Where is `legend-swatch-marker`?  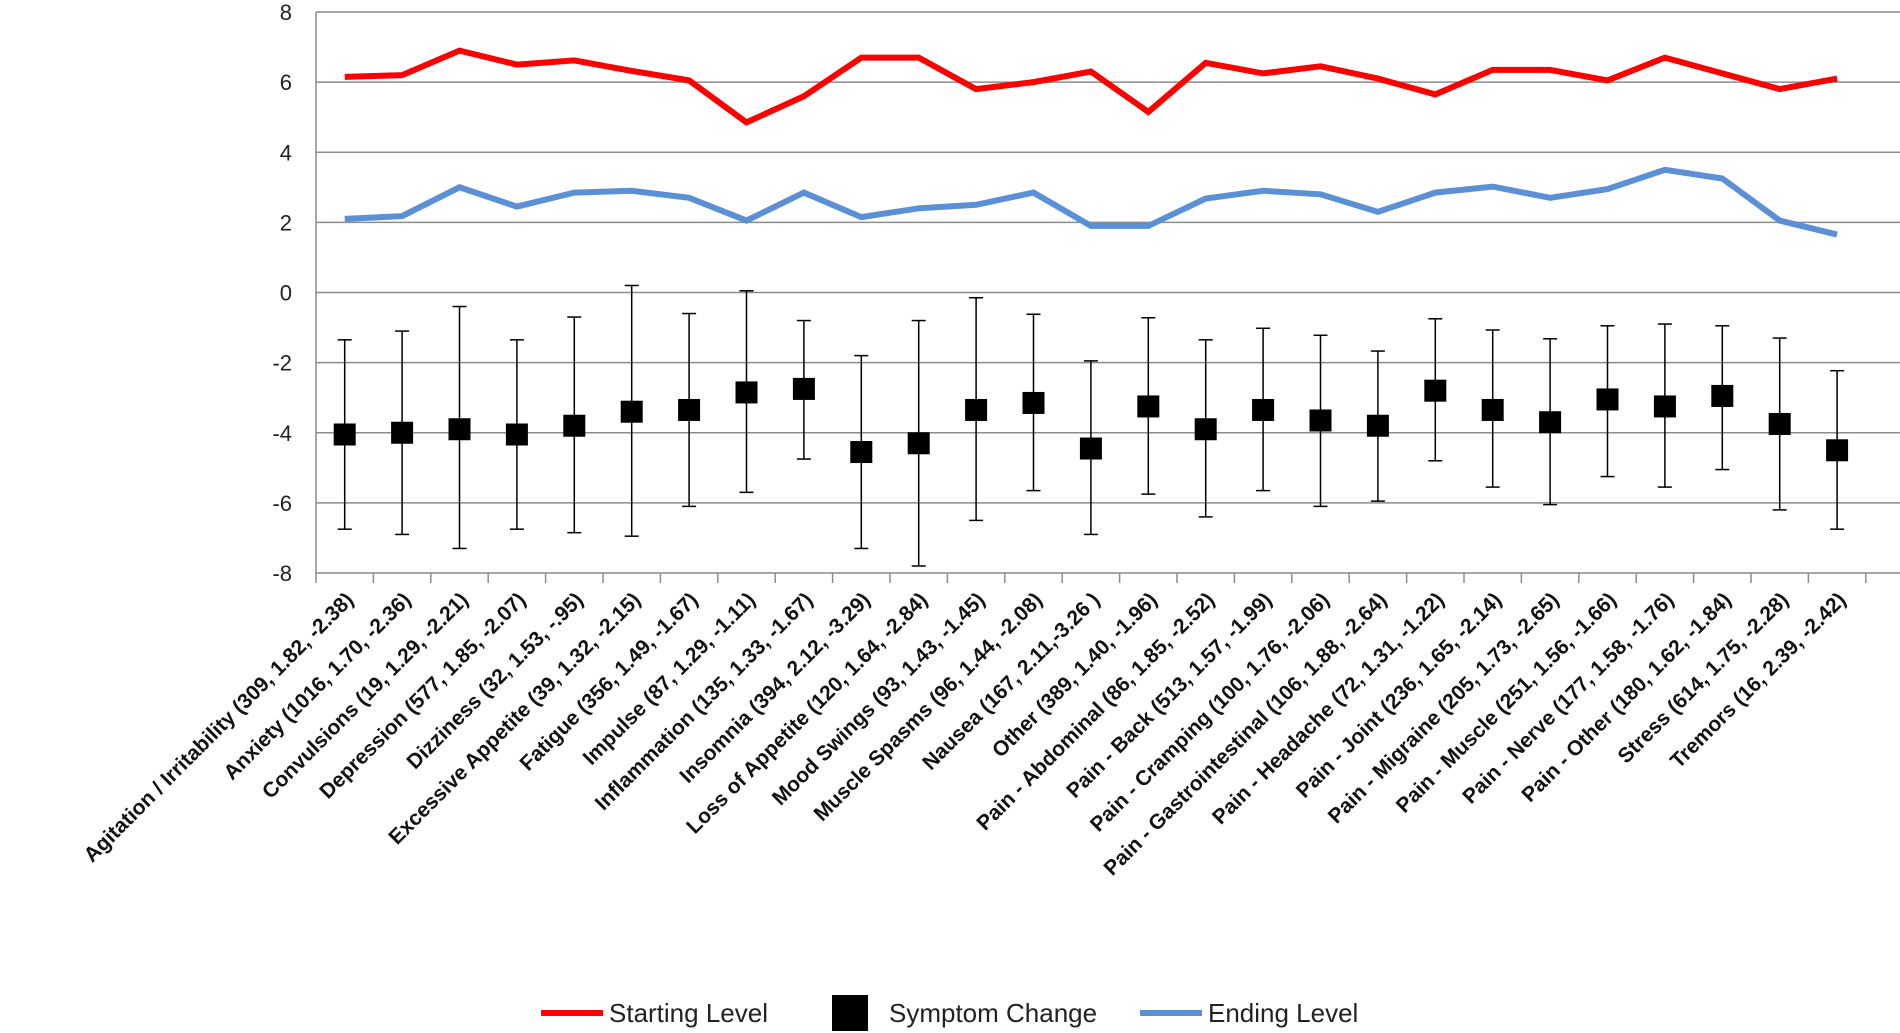
legend-swatch-marker is located at coordinates (850, 1013).